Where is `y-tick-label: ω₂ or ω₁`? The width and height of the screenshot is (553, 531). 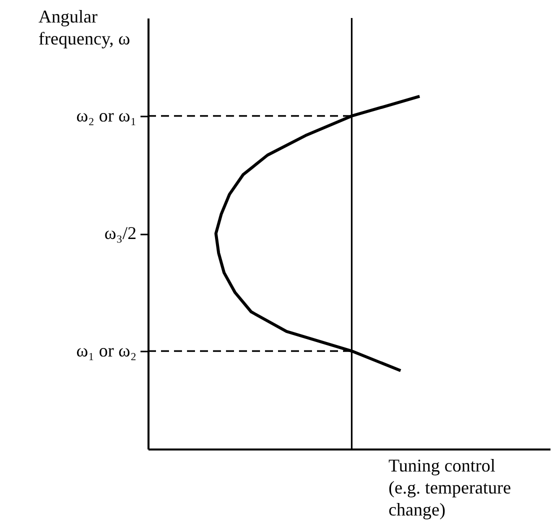 y-tick-label: ω₂ or ω₁ is located at coordinates (106, 115).